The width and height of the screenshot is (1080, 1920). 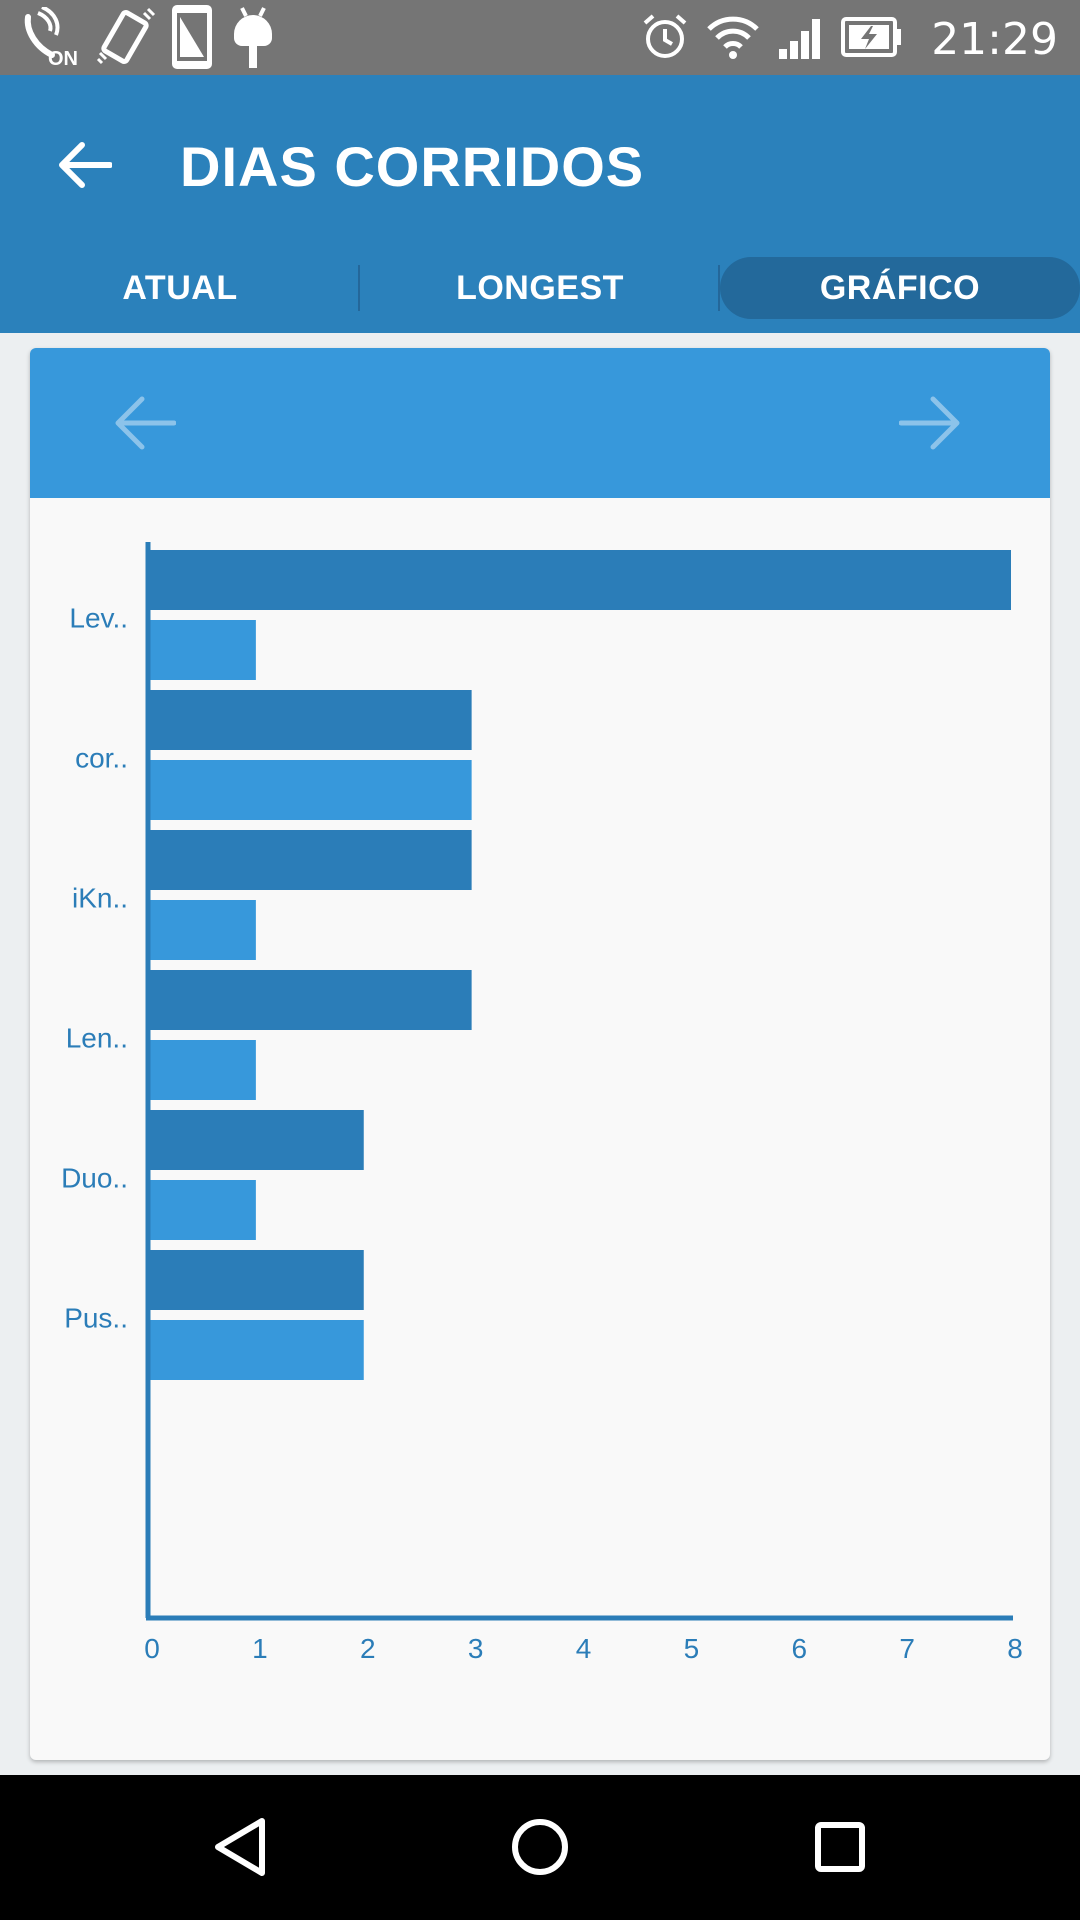 I want to click on tab-grafico: GRÁFICO, so click(x=900, y=288).